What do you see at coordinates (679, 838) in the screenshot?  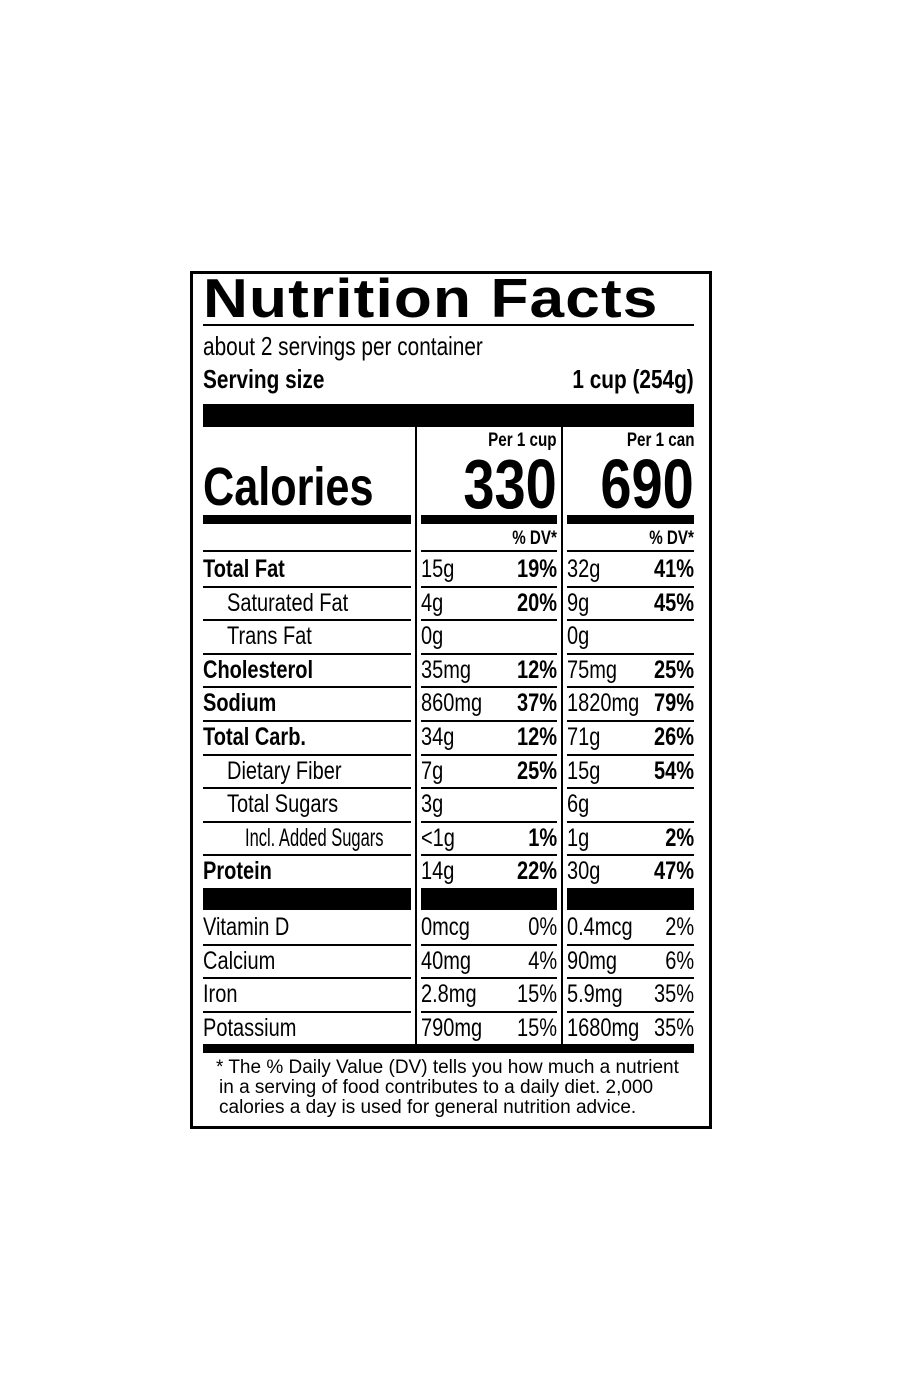 I see `dv-per-can: 2%` at bounding box center [679, 838].